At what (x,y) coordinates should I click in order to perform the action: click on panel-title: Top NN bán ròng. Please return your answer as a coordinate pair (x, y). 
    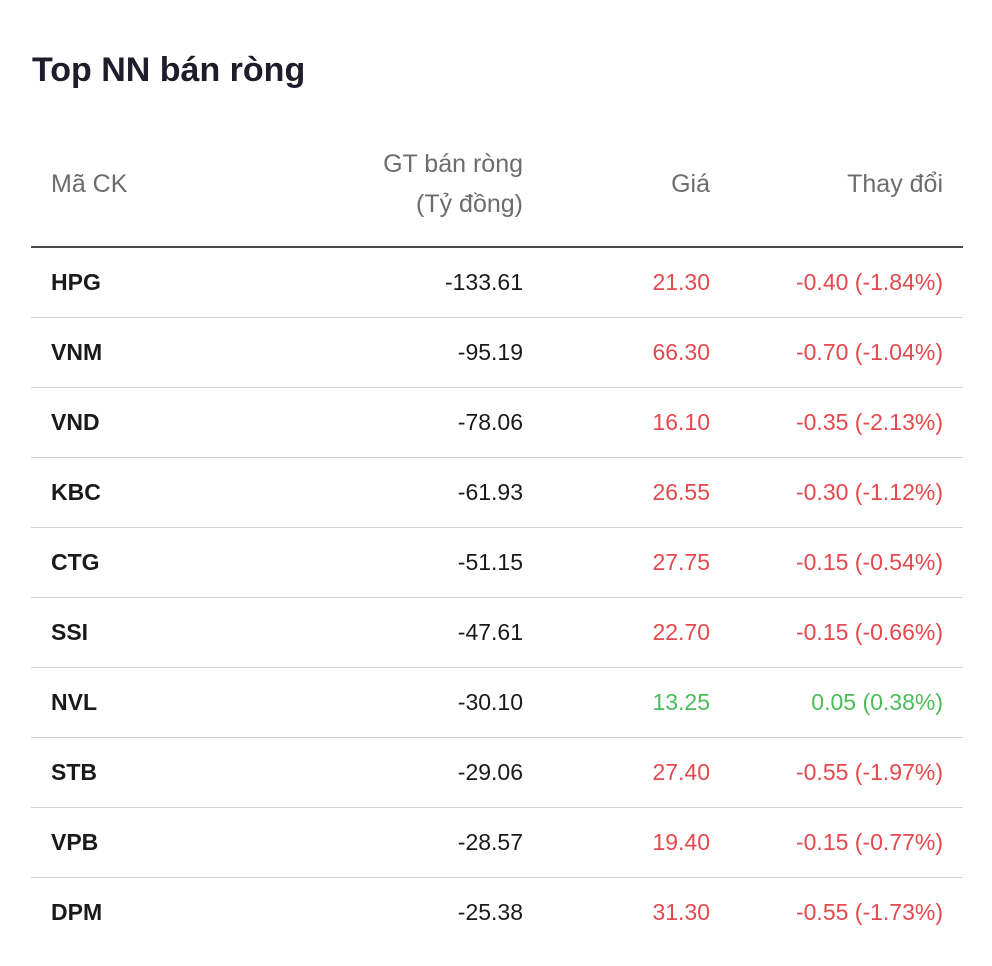
    Looking at the image, I should click on (169, 70).